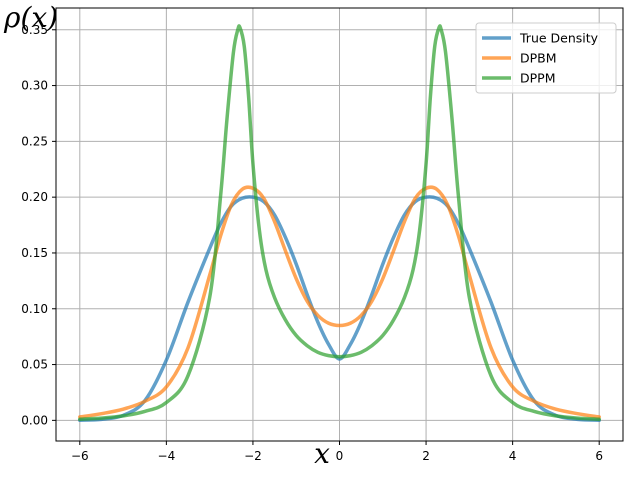  Describe the element at coordinates (38, 225) in the screenshot. I see `y-axis-ticks: 0.00 0.05 0.10 0.15 0.20 0.25 0.30 0.35` at that location.